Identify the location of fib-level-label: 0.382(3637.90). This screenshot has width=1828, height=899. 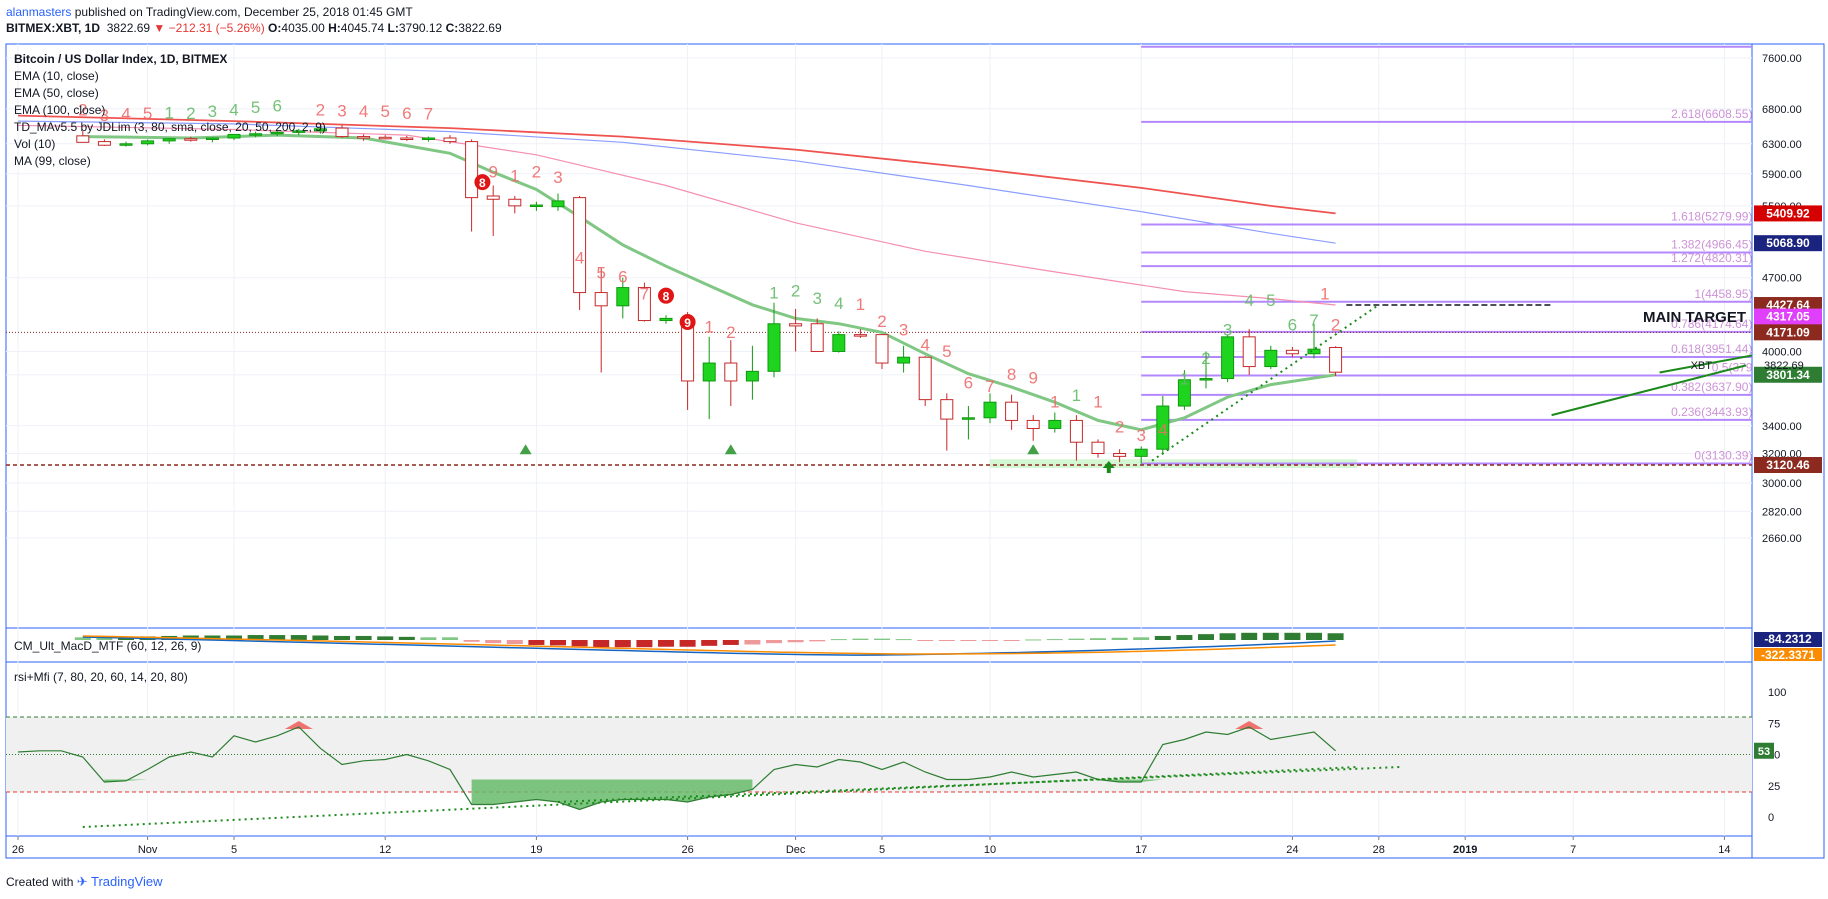
(1711, 387).